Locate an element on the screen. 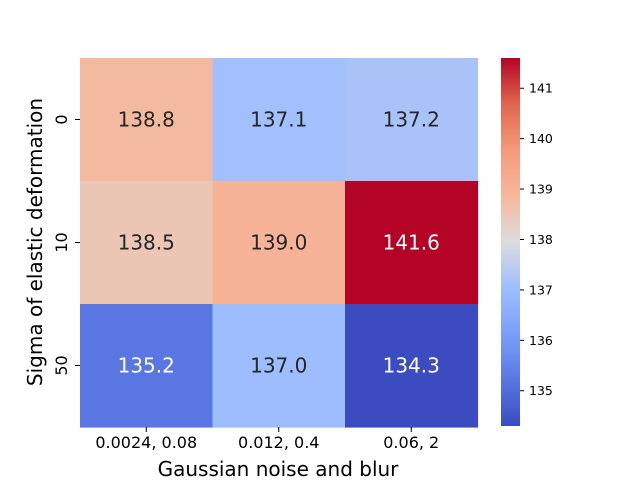  y-axis-label: Sigma of elastic deformation is located at coordinates (35, 242).